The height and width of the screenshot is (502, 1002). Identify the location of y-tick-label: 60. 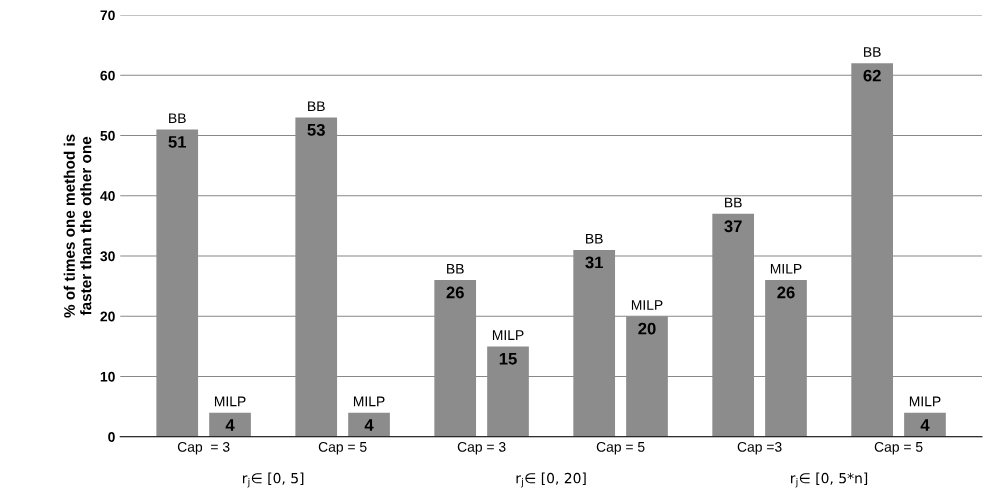
(107, 75).